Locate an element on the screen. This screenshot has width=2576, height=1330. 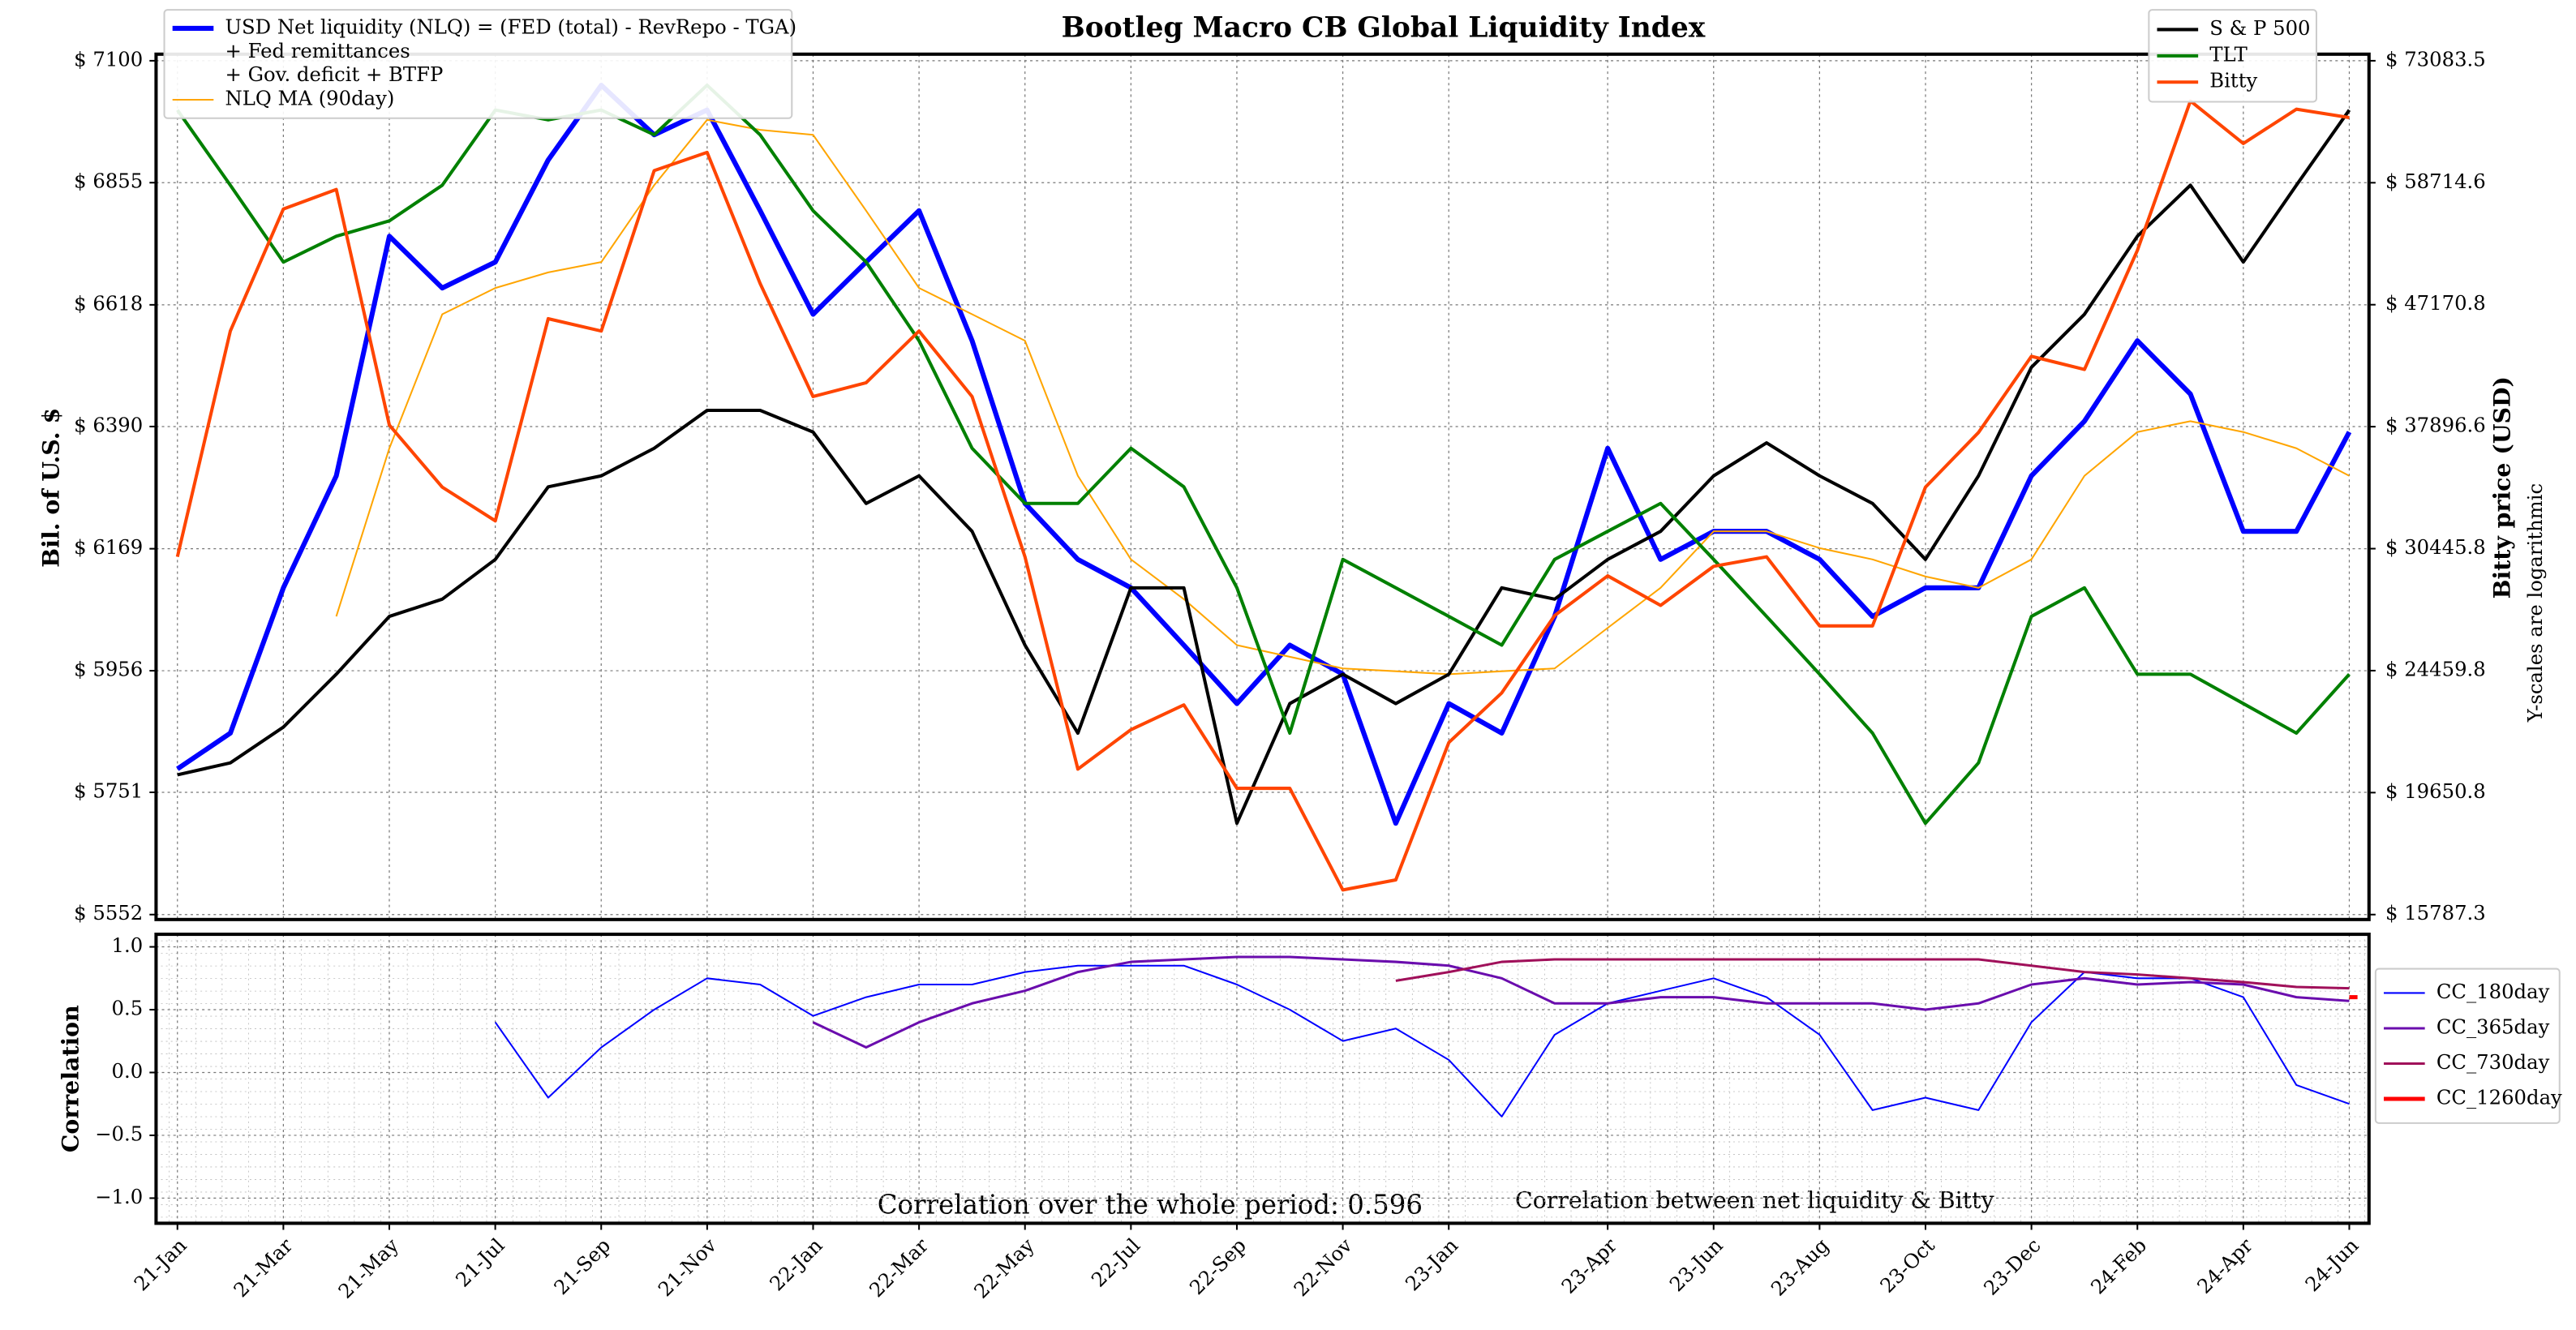
y2-tick-label: $ 15787.3 is located at coordinates (2435, 913).